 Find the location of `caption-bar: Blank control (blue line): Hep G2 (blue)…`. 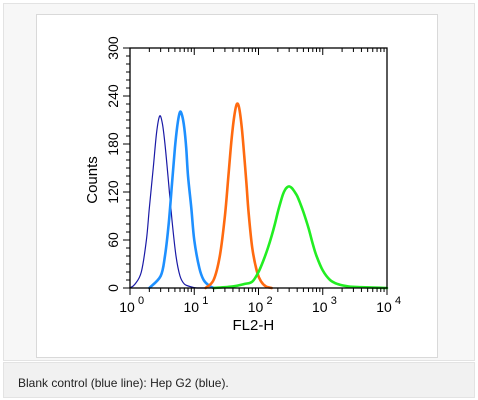

caption-bar: Blank control (blue line): Hep G2 (blue)… is located at coordinates (239, 380).